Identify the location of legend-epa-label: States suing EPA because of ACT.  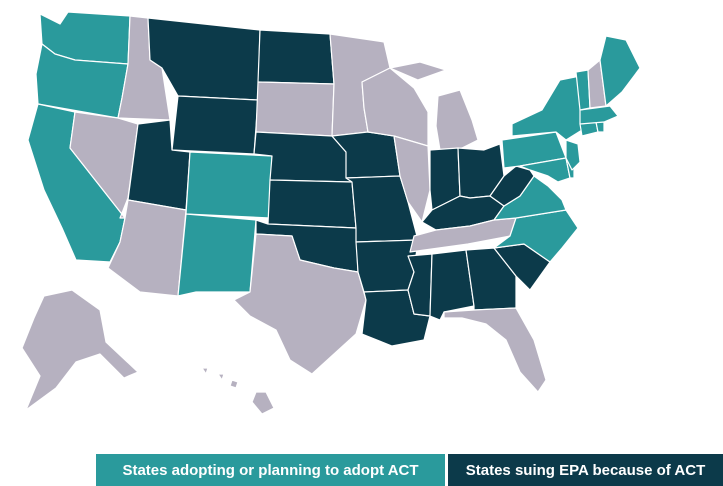
(585, 470).